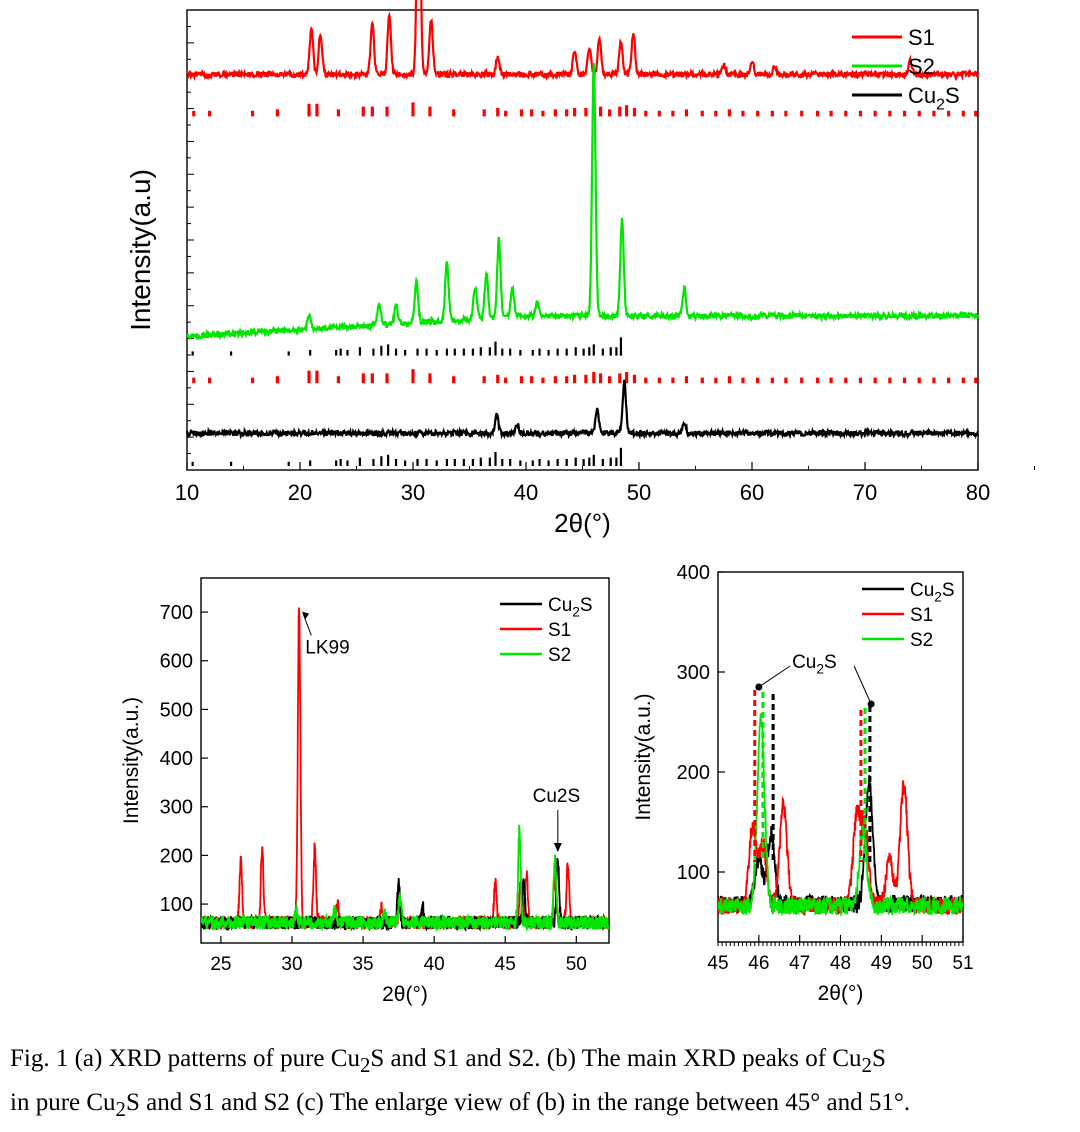 This screenshot has height=1132, width=1080. Describe the element at coordinates (405, 760) in the screenshot. I see `plot-frame` at that location.